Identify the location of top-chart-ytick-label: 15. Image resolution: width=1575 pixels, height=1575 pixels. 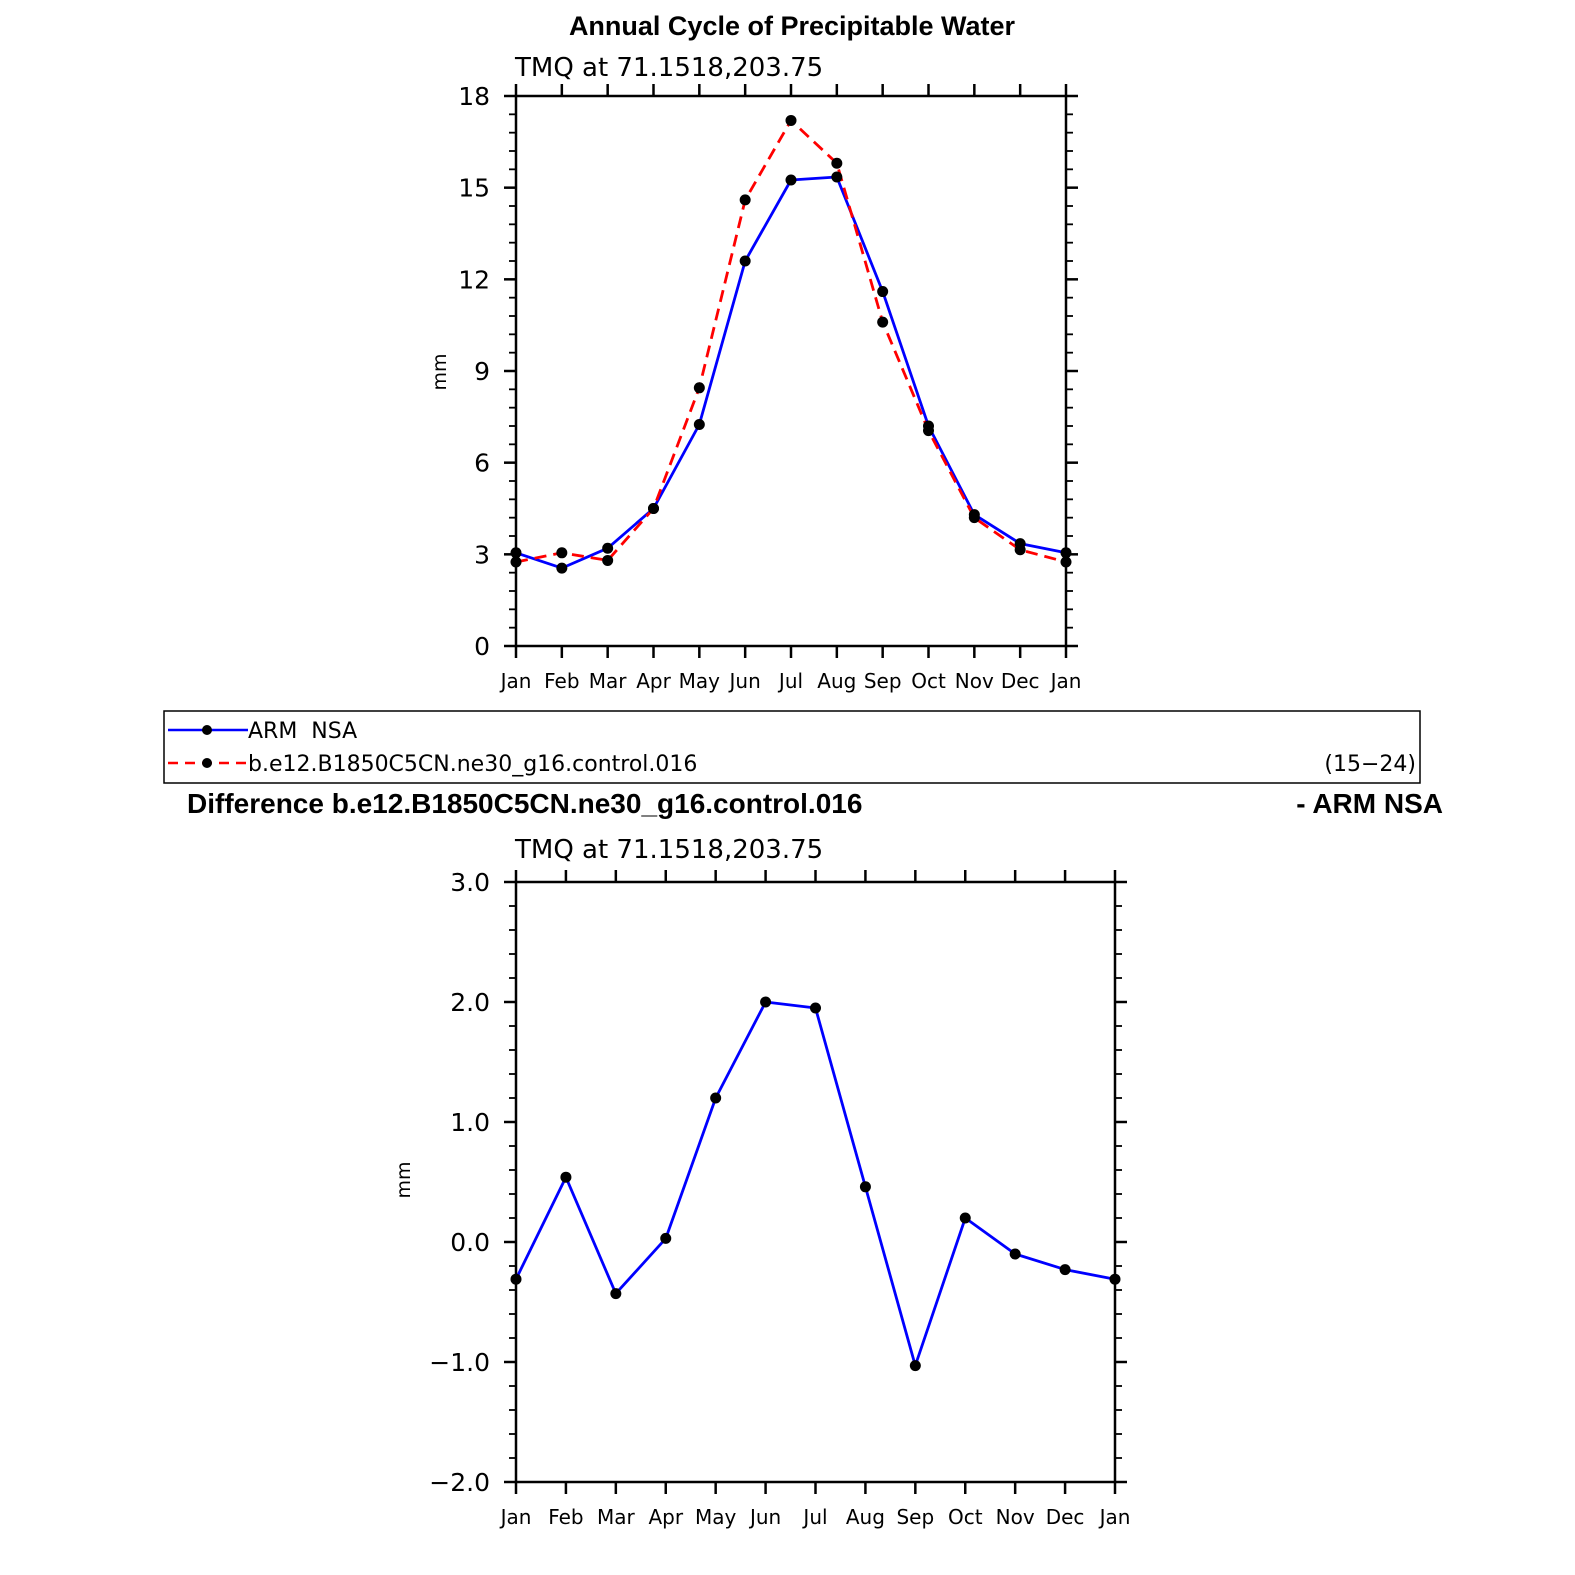
(474, 188).